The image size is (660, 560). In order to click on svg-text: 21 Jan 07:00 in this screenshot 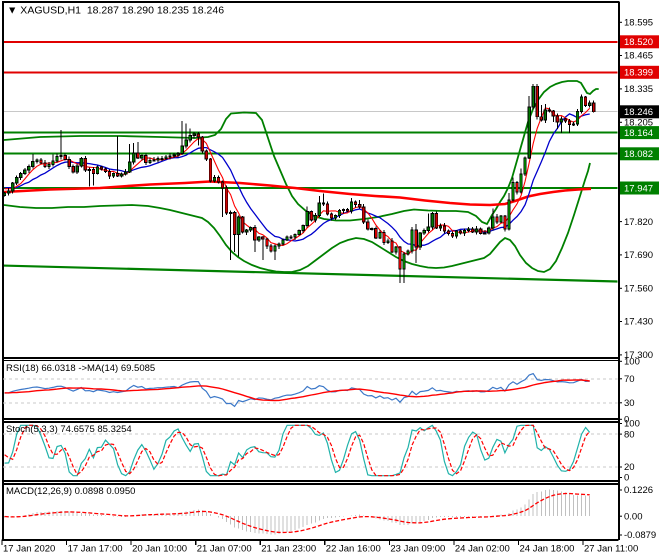, I will do `click(224, 549)`.